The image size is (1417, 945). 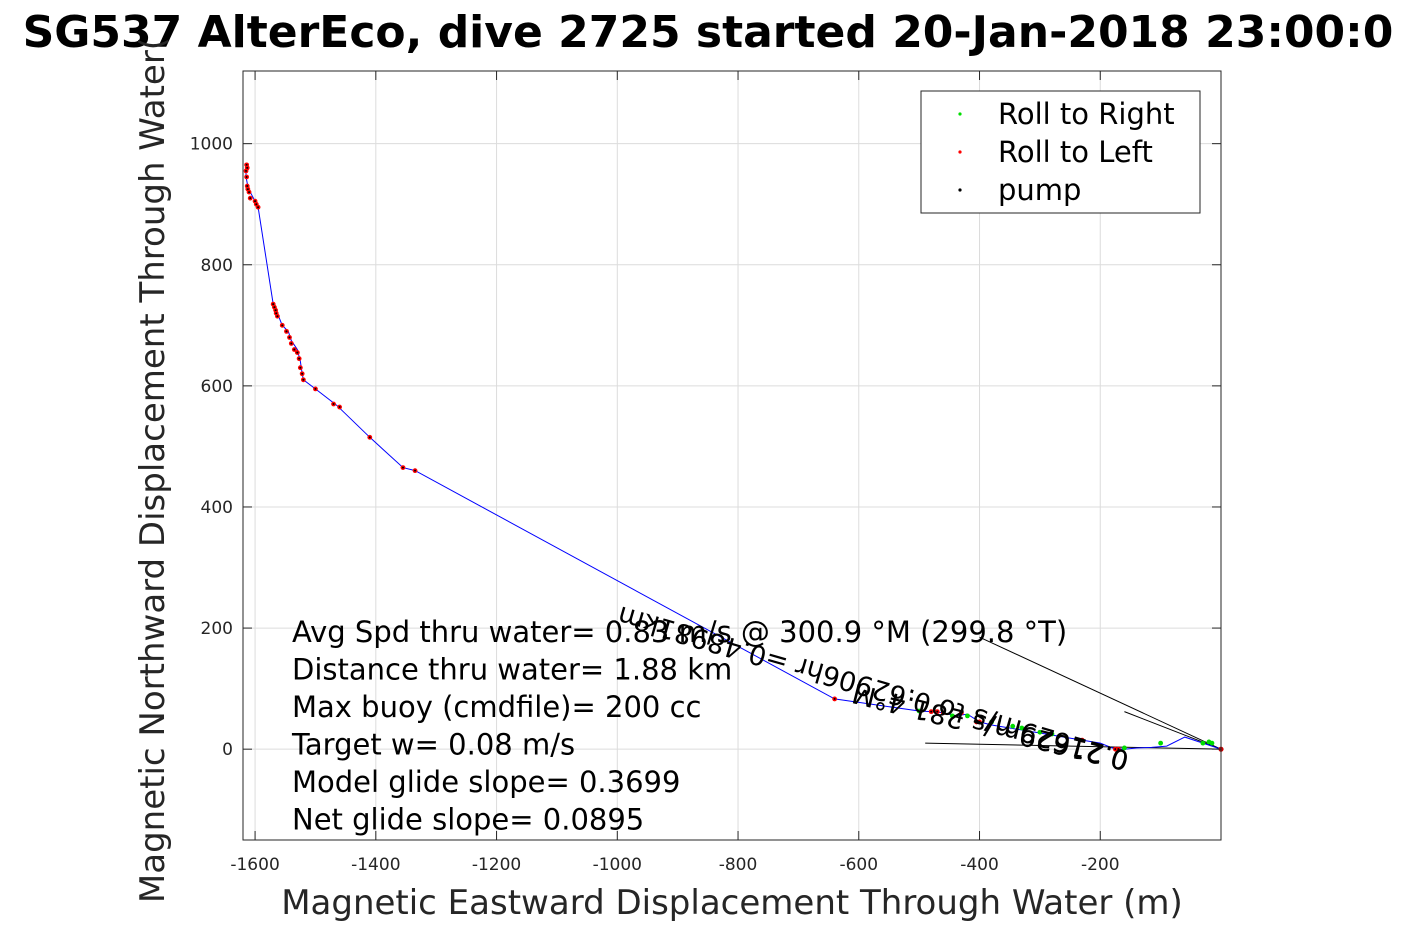 I want to click on x-tick-label: -400, so click(x=979, y=865).